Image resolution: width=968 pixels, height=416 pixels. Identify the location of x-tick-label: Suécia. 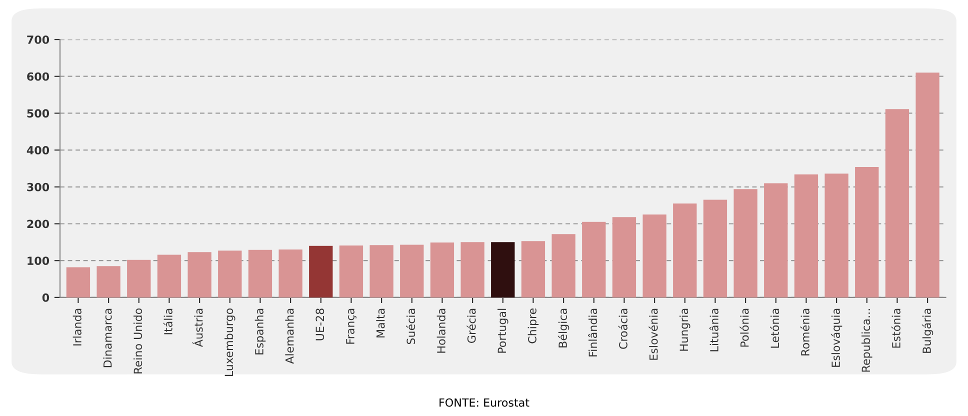
(411, 326).